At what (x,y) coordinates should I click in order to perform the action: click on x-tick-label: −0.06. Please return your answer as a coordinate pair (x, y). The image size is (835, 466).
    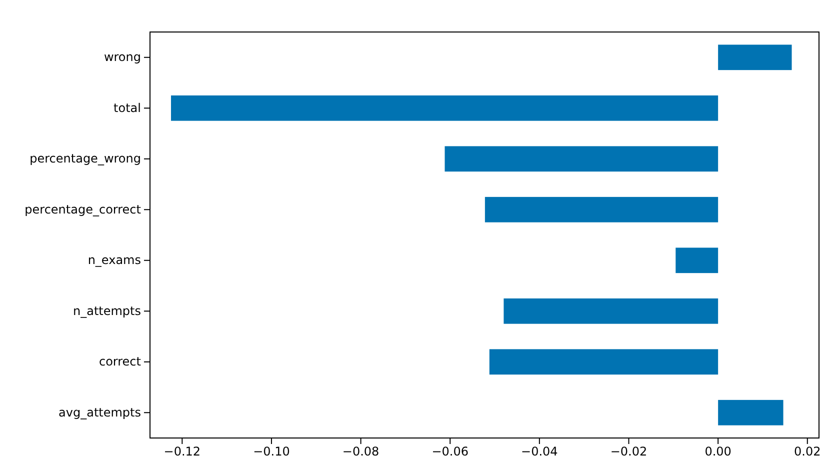
    Looking at the image, I should click on (450, 451).